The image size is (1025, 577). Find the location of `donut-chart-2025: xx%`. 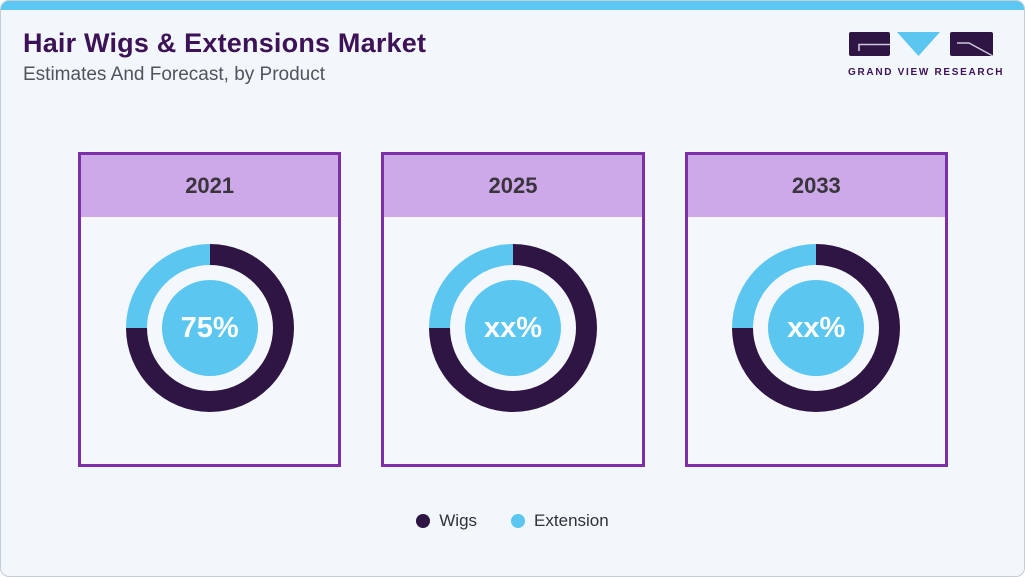

donut-chart-2025: xx% is located at coordinates (512, 328).